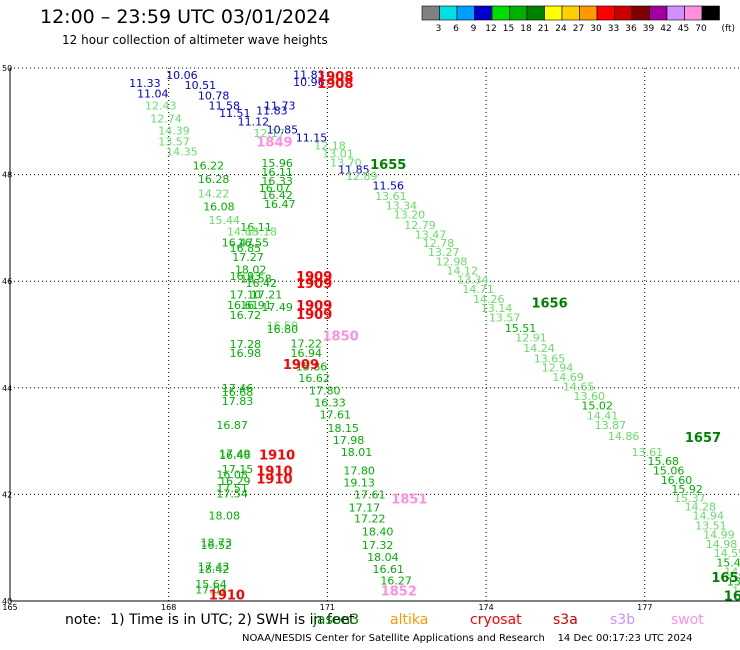 The width and height of the screenshot is (740, 650). What do you see at coordinates (677, 480) in the screenshot?
I see `wave-height-label: 16.60` at bounding box center [677, 480].